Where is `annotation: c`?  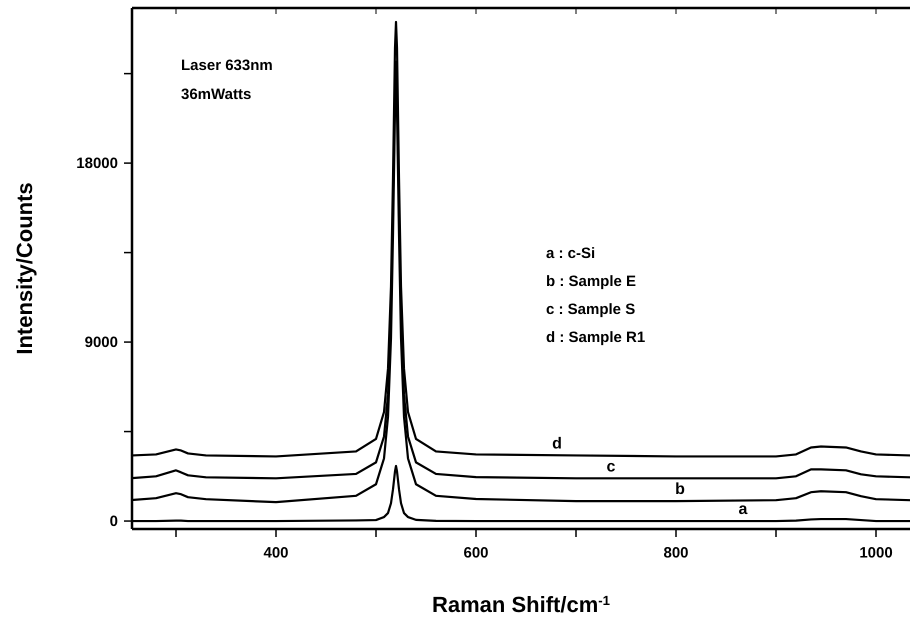 annotation: c is located at coordinates (611, 467).